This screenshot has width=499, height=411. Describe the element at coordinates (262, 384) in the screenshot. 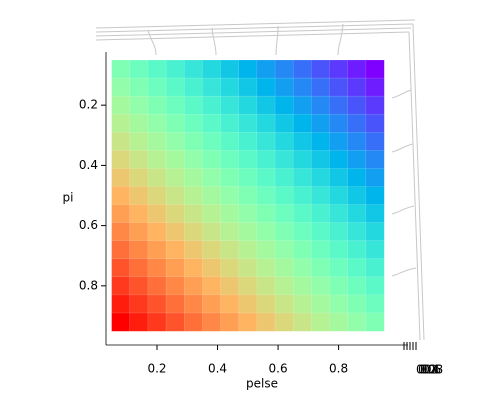

I see `x-axis-label: pelse` at that location.